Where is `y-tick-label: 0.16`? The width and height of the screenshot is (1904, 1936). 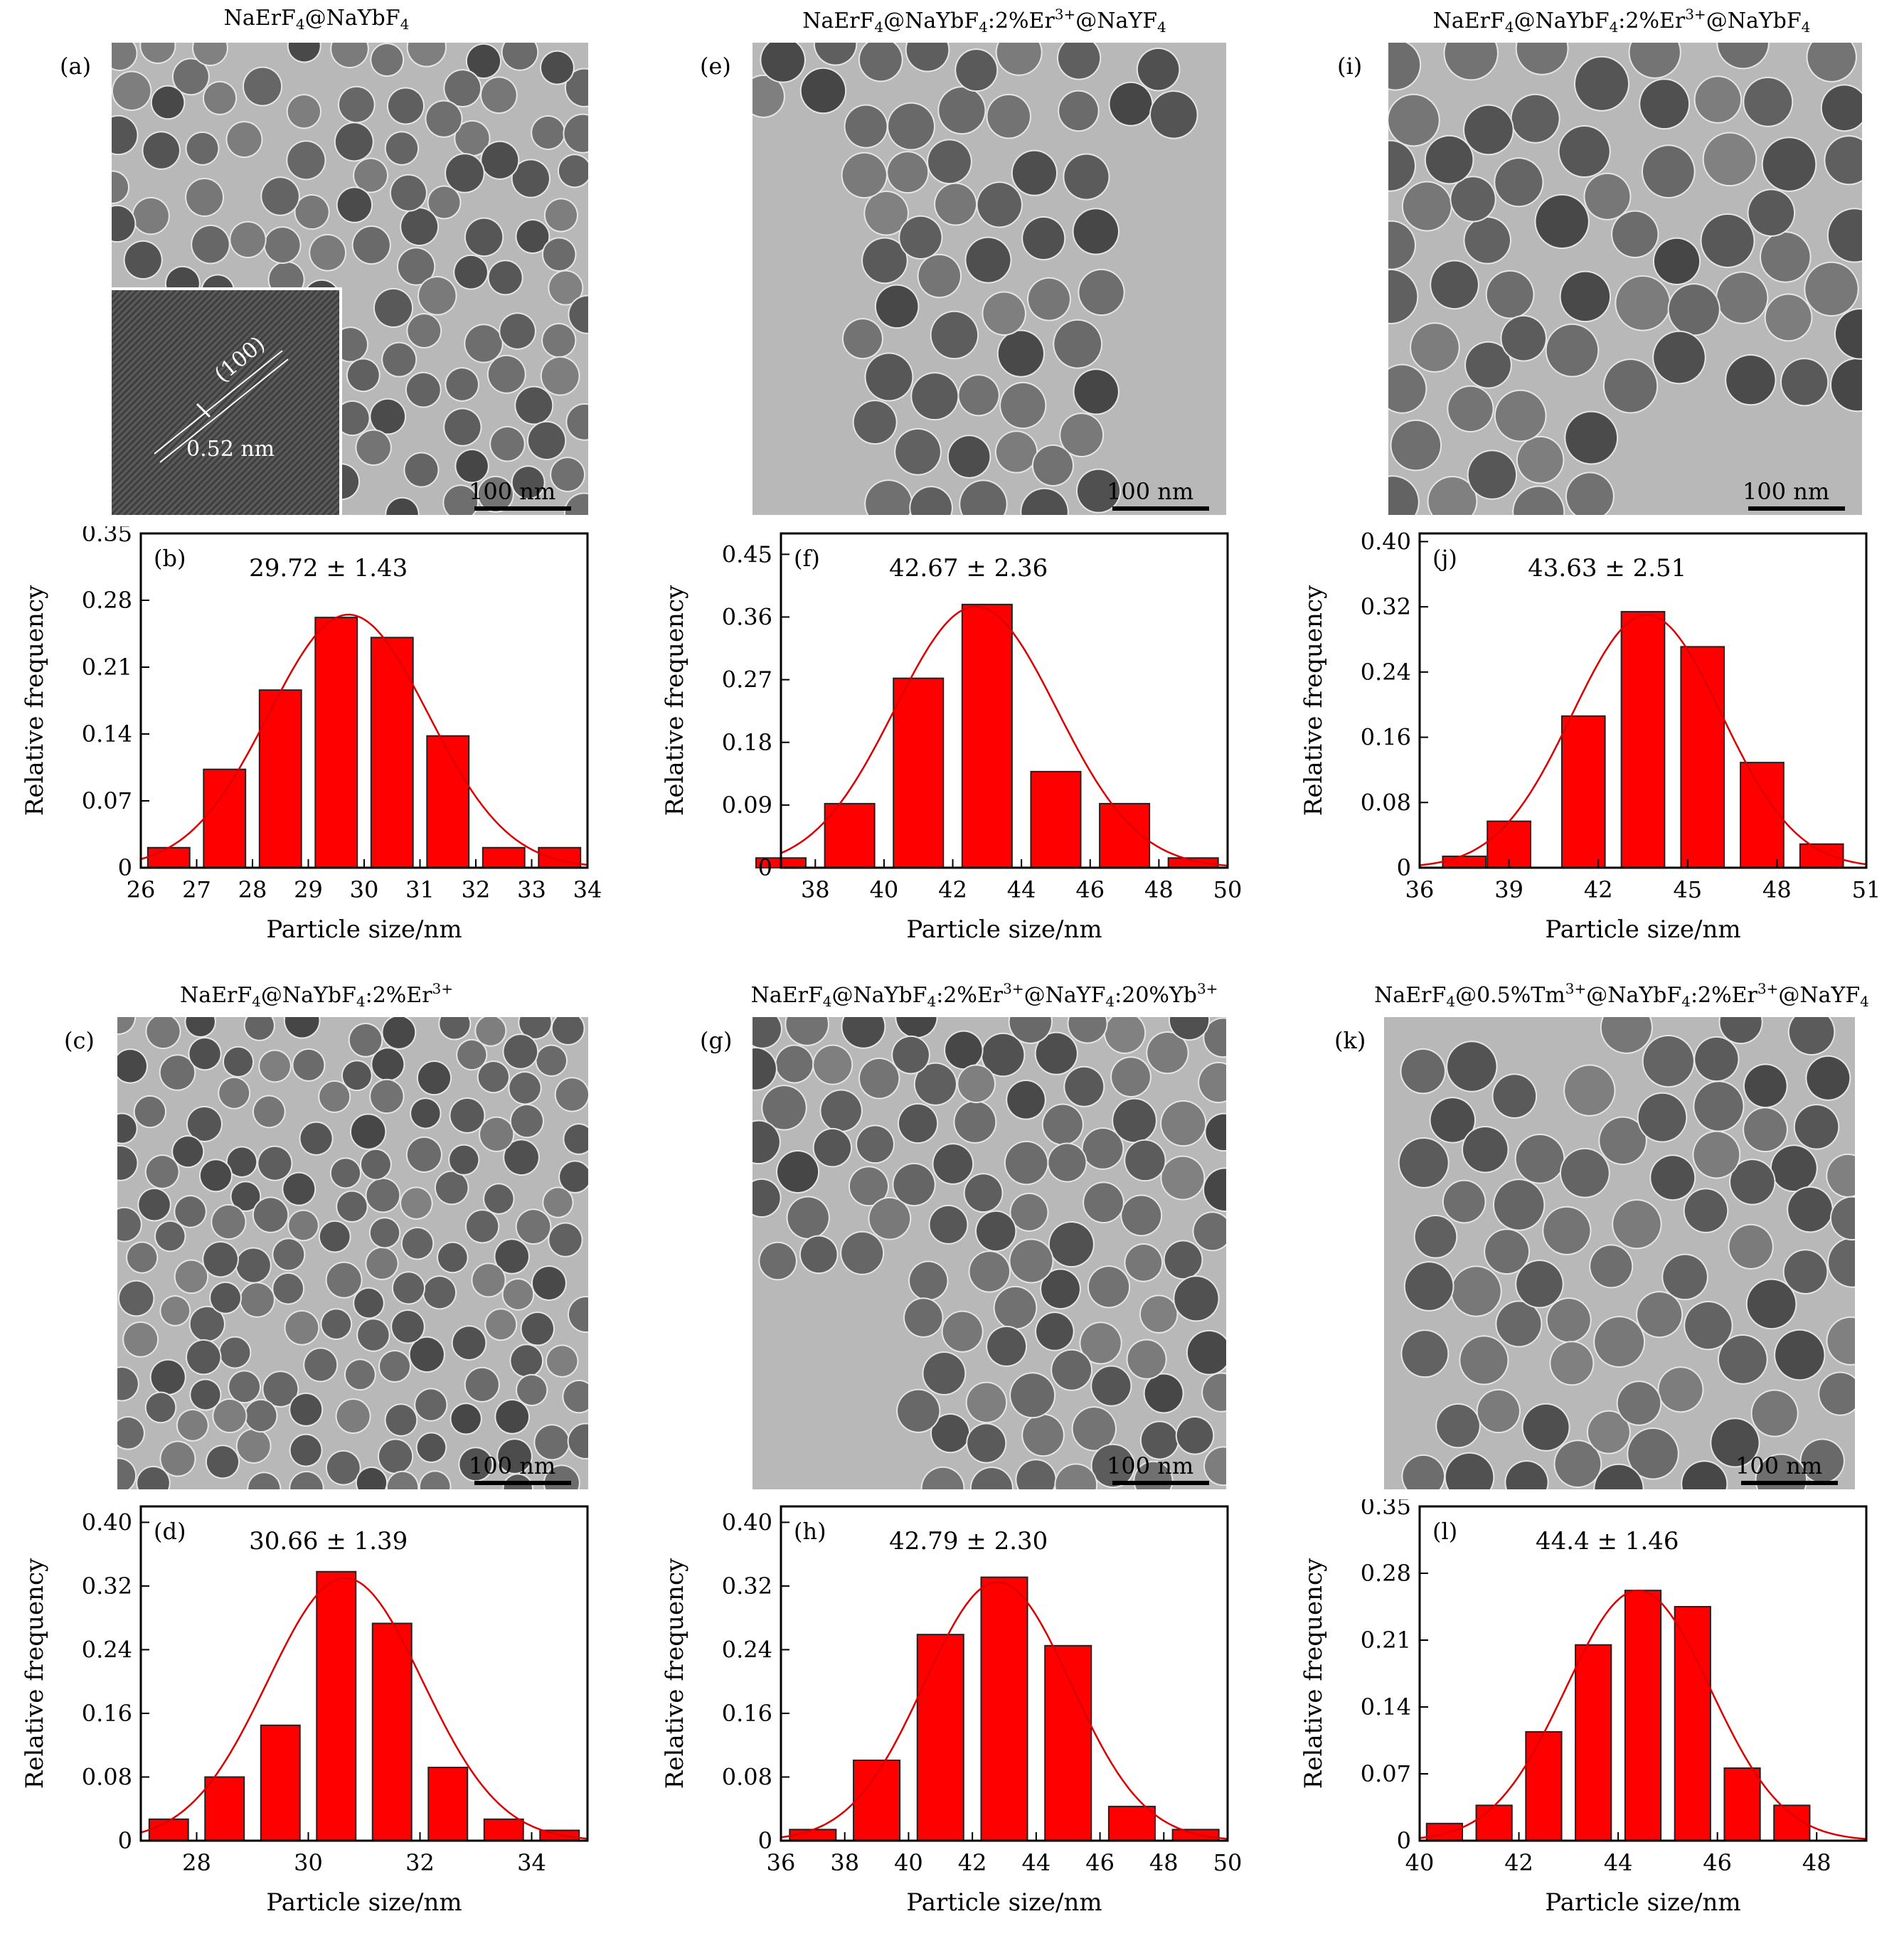
y-tick-label: 0.16 is located at coordinates (1386, 737).